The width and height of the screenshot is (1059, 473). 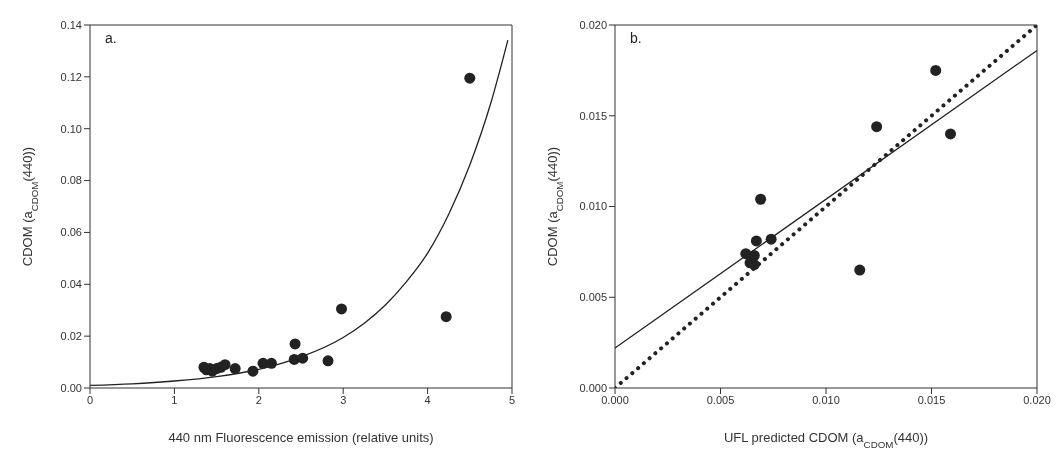 I want to click on x-tick-label: 4, so click(x=427, y=399).